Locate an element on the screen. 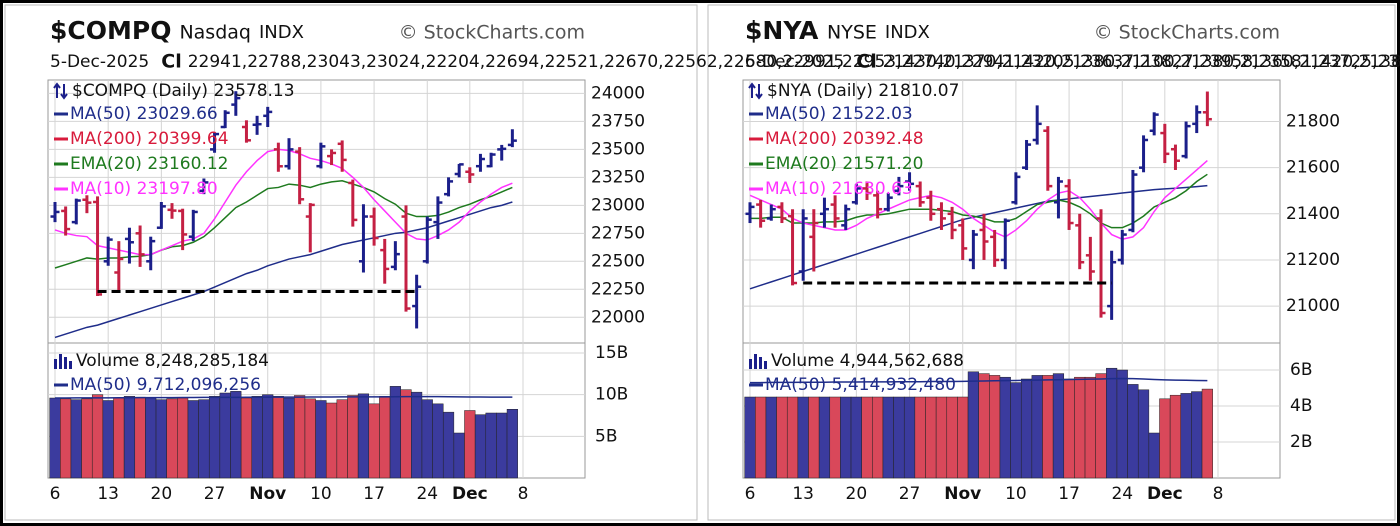 The image size is (1400, 526). y-tick-label: 21600 is located at coordinates (1313, 168).